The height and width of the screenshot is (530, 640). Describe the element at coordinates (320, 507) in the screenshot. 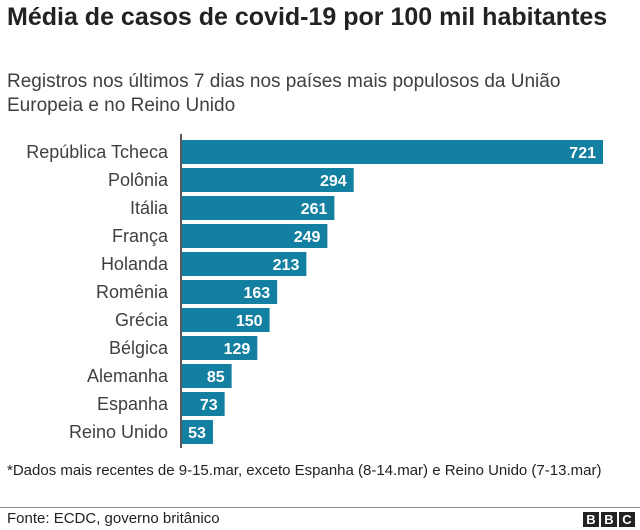

I see `divider` at that location.